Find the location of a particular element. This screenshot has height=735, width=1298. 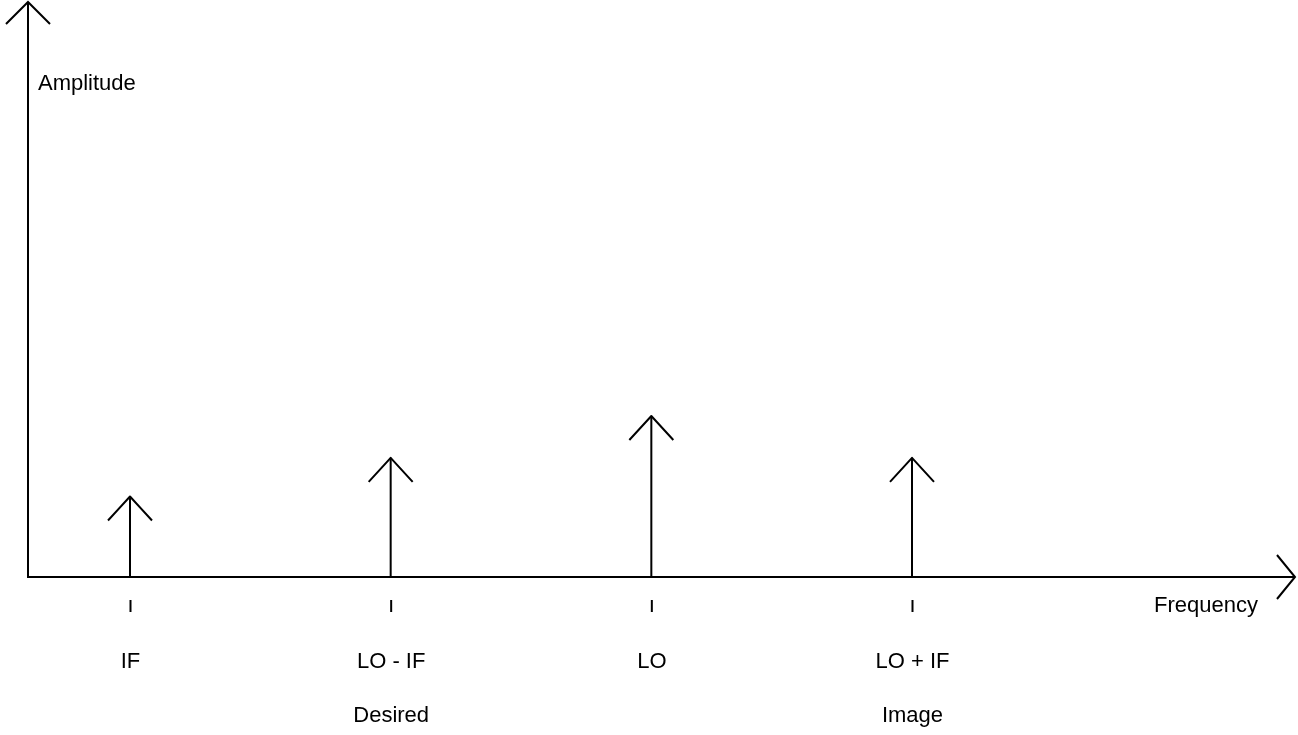

category-label: LO - IF Desired is located at coordinates (391, 687).